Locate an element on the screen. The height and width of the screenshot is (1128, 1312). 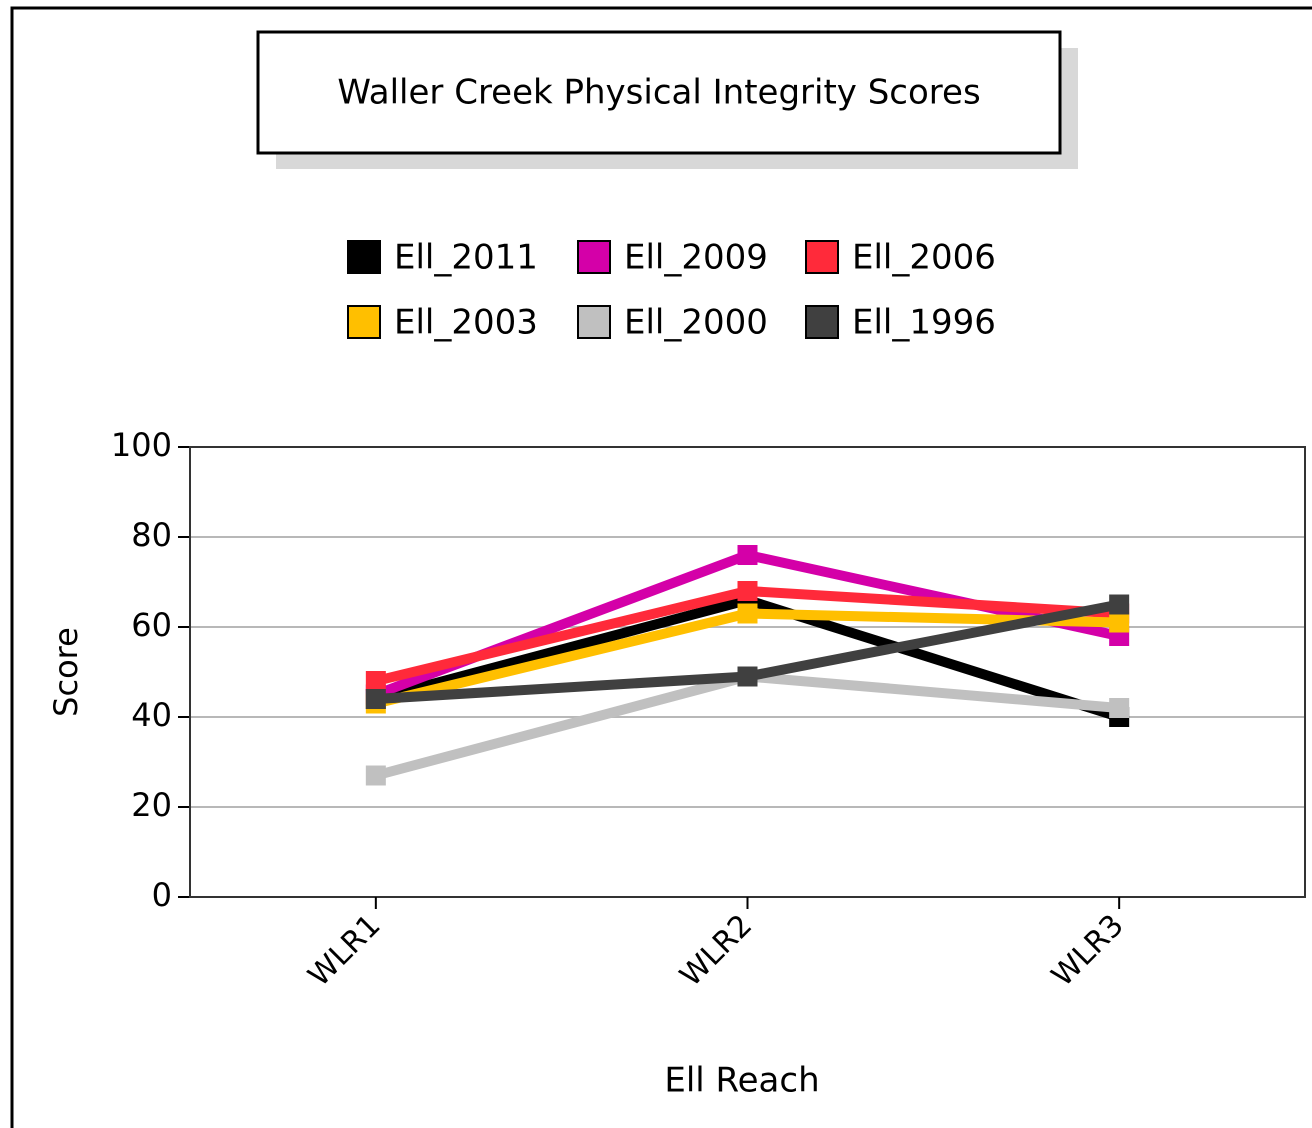
y-axis-label: Score is located at coordinates (66, 672).